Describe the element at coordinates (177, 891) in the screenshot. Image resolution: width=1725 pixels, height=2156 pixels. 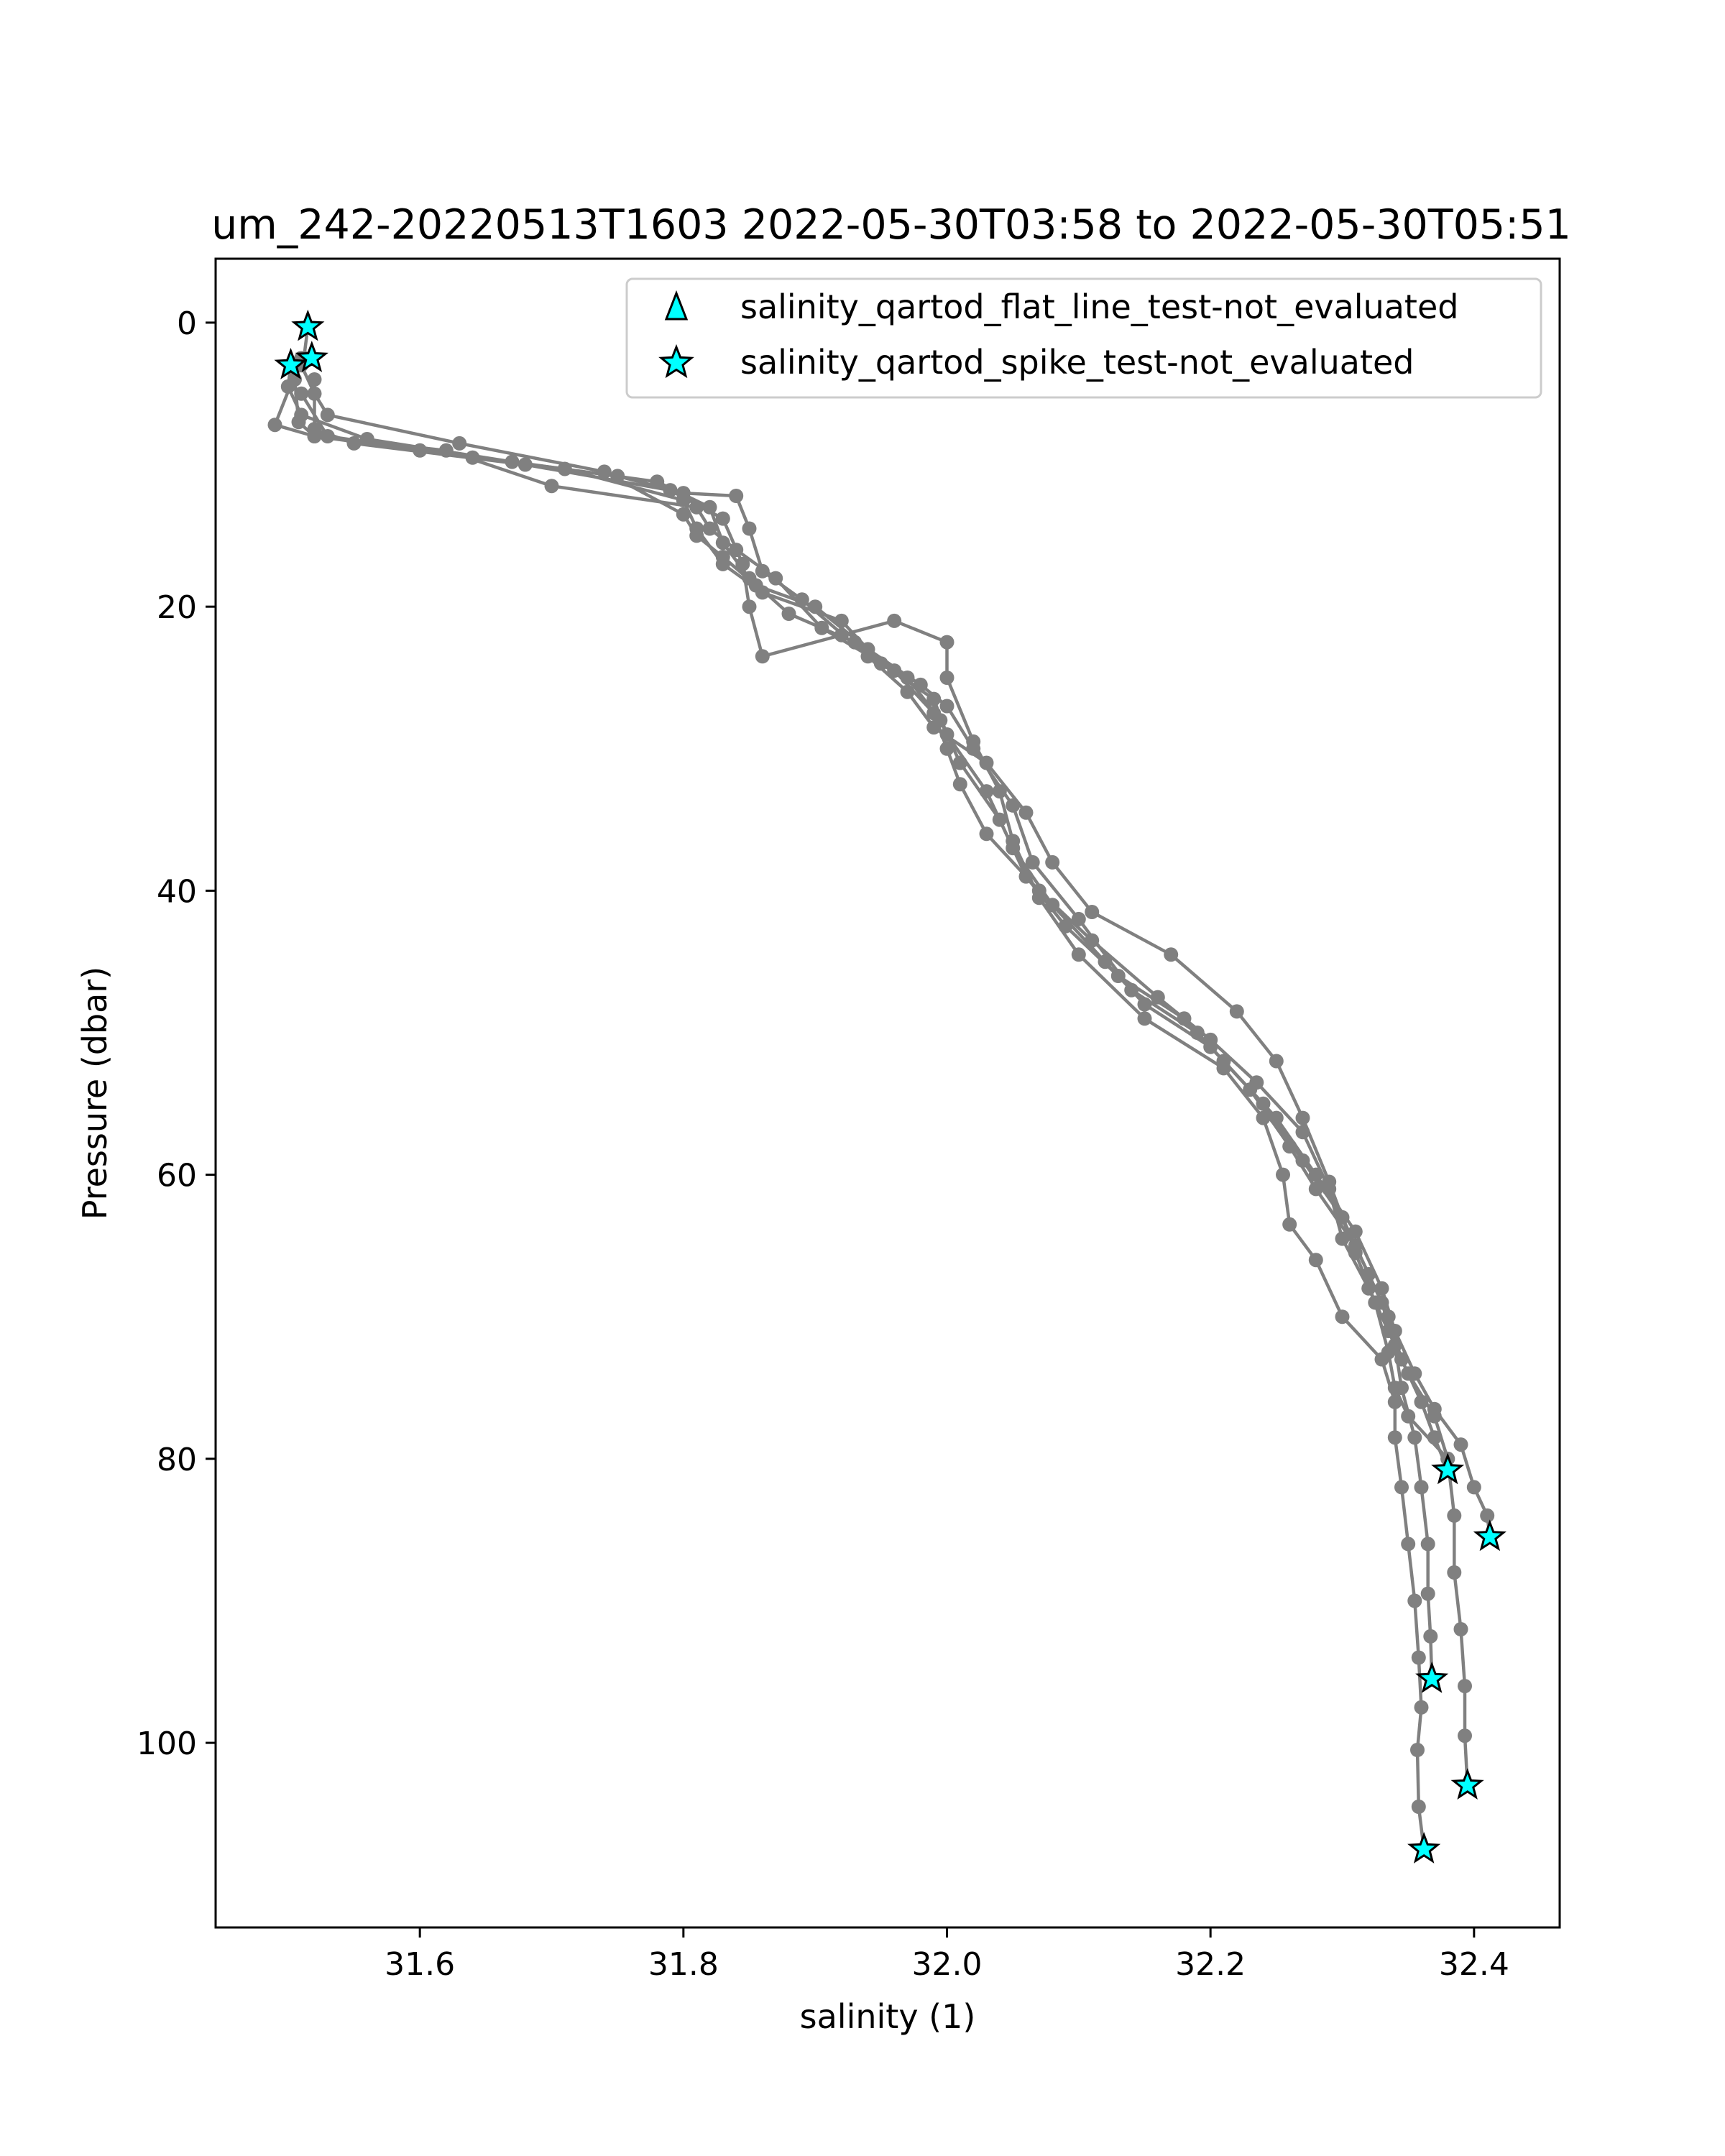
I see `y-tick-label: 40` at that location.